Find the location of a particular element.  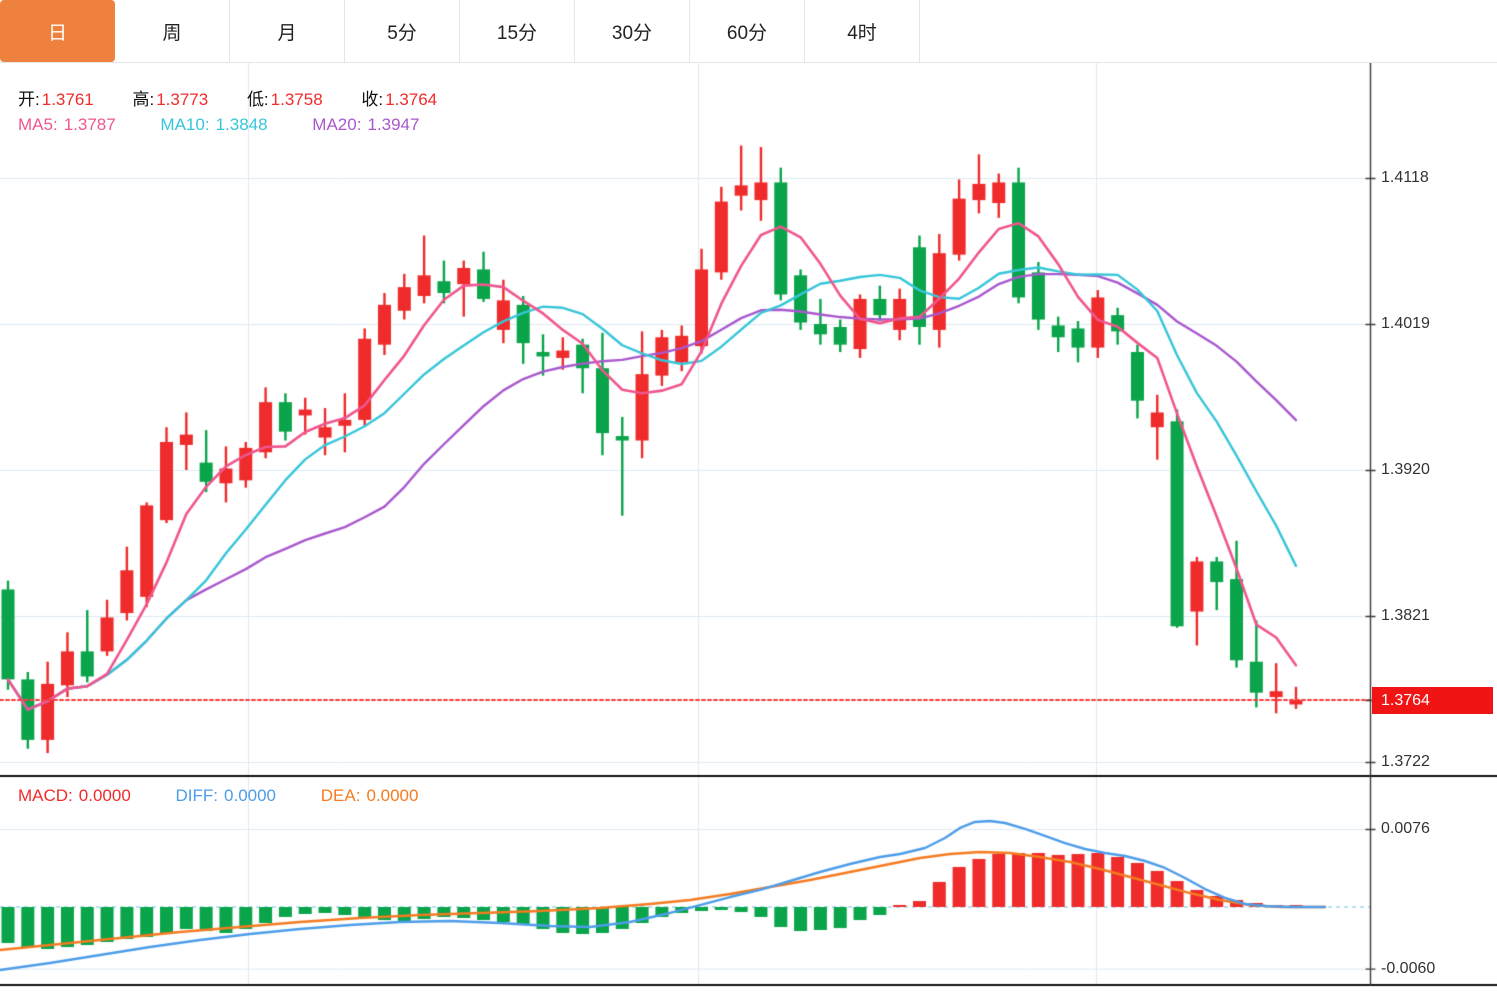

tab-5分: 5分 is located at coordinates (402, 31).